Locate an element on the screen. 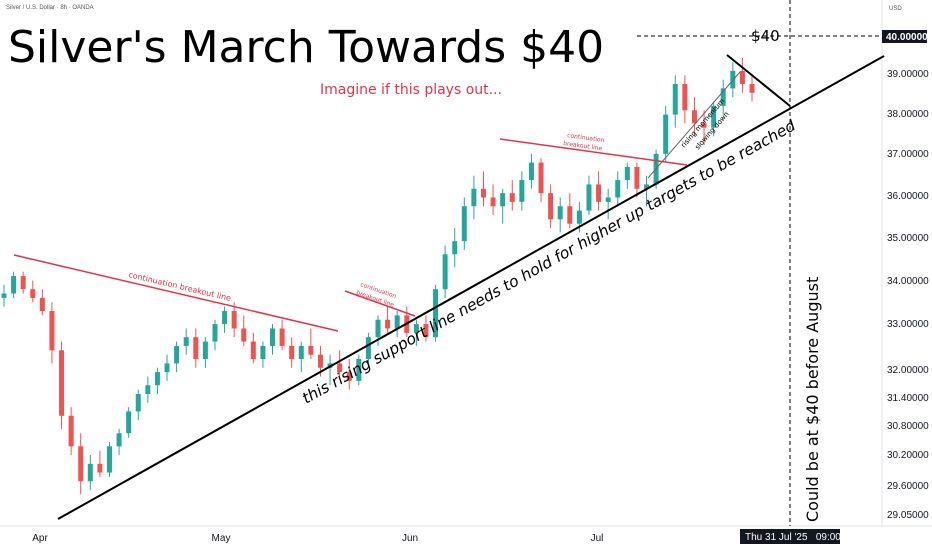  price-tick-label: 38.00000 is located at coordinates (908, 114).